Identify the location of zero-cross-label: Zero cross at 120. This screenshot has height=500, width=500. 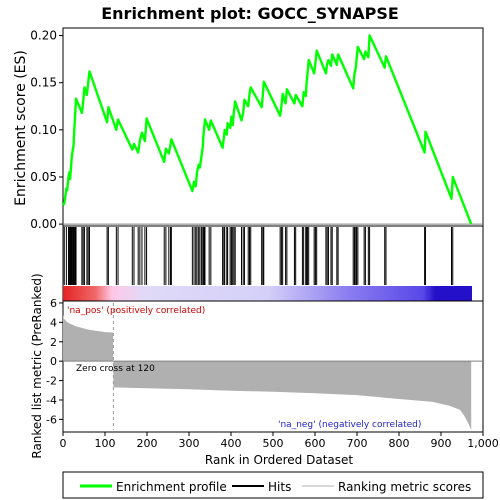
(115, 369).